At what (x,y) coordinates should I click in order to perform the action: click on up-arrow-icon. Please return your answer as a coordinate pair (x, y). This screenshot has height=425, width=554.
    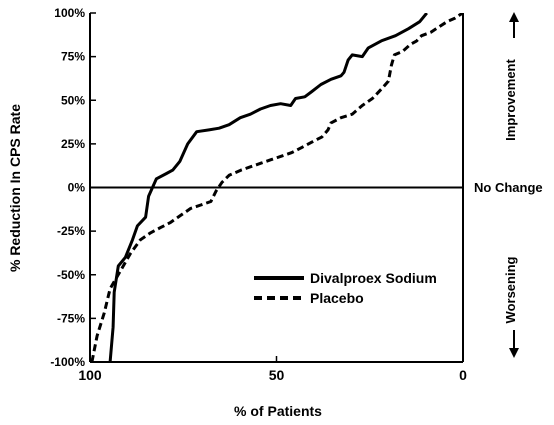
    Looking at the image, I should click on (514, 25).